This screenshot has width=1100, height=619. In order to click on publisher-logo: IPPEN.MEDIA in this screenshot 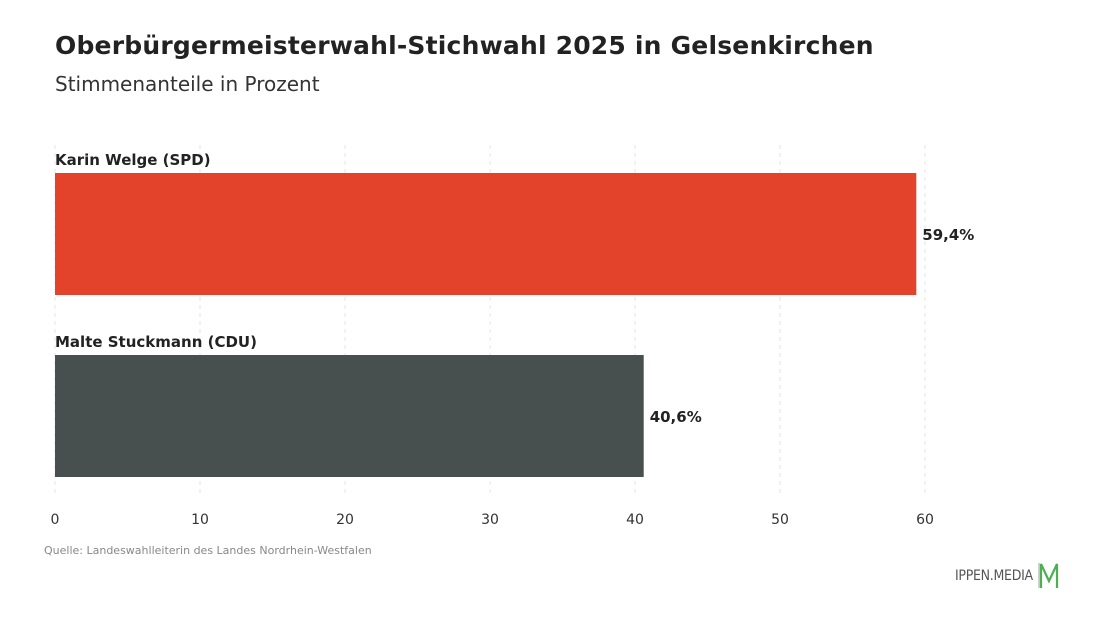, I will do `click(1009, 576)`.